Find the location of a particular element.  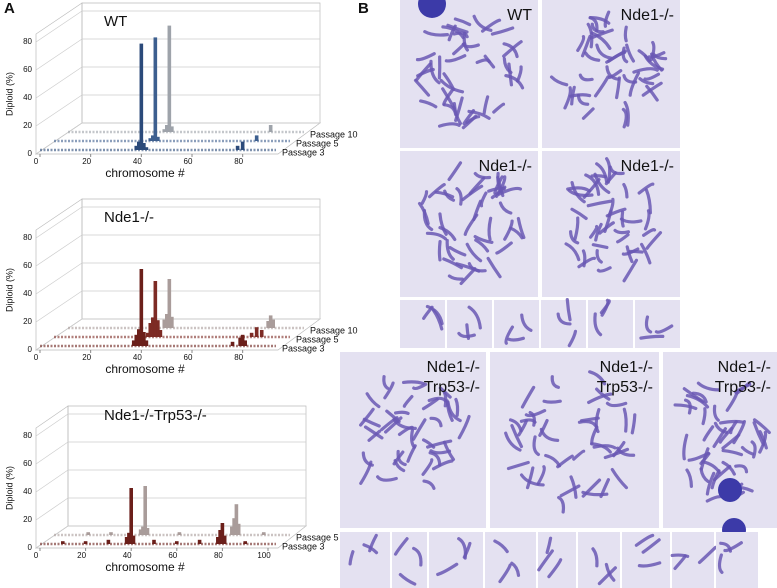

micrograph-label: Nde1-/- is located at coordinates (744, 367).